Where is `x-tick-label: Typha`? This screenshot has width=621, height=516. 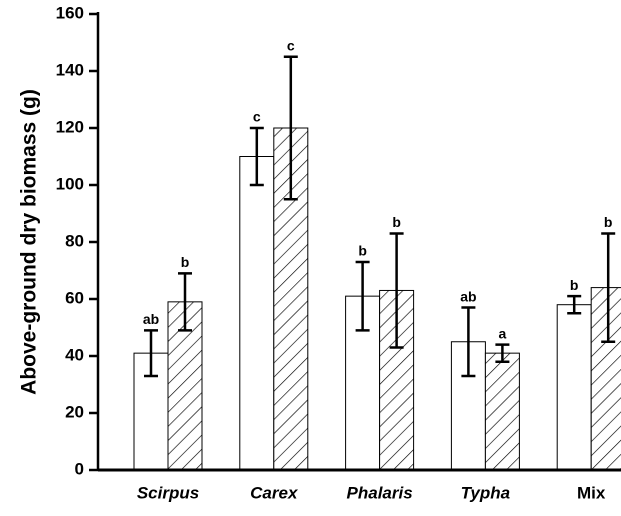
x-tick-label: Typha is located at coordinates (485, 492).